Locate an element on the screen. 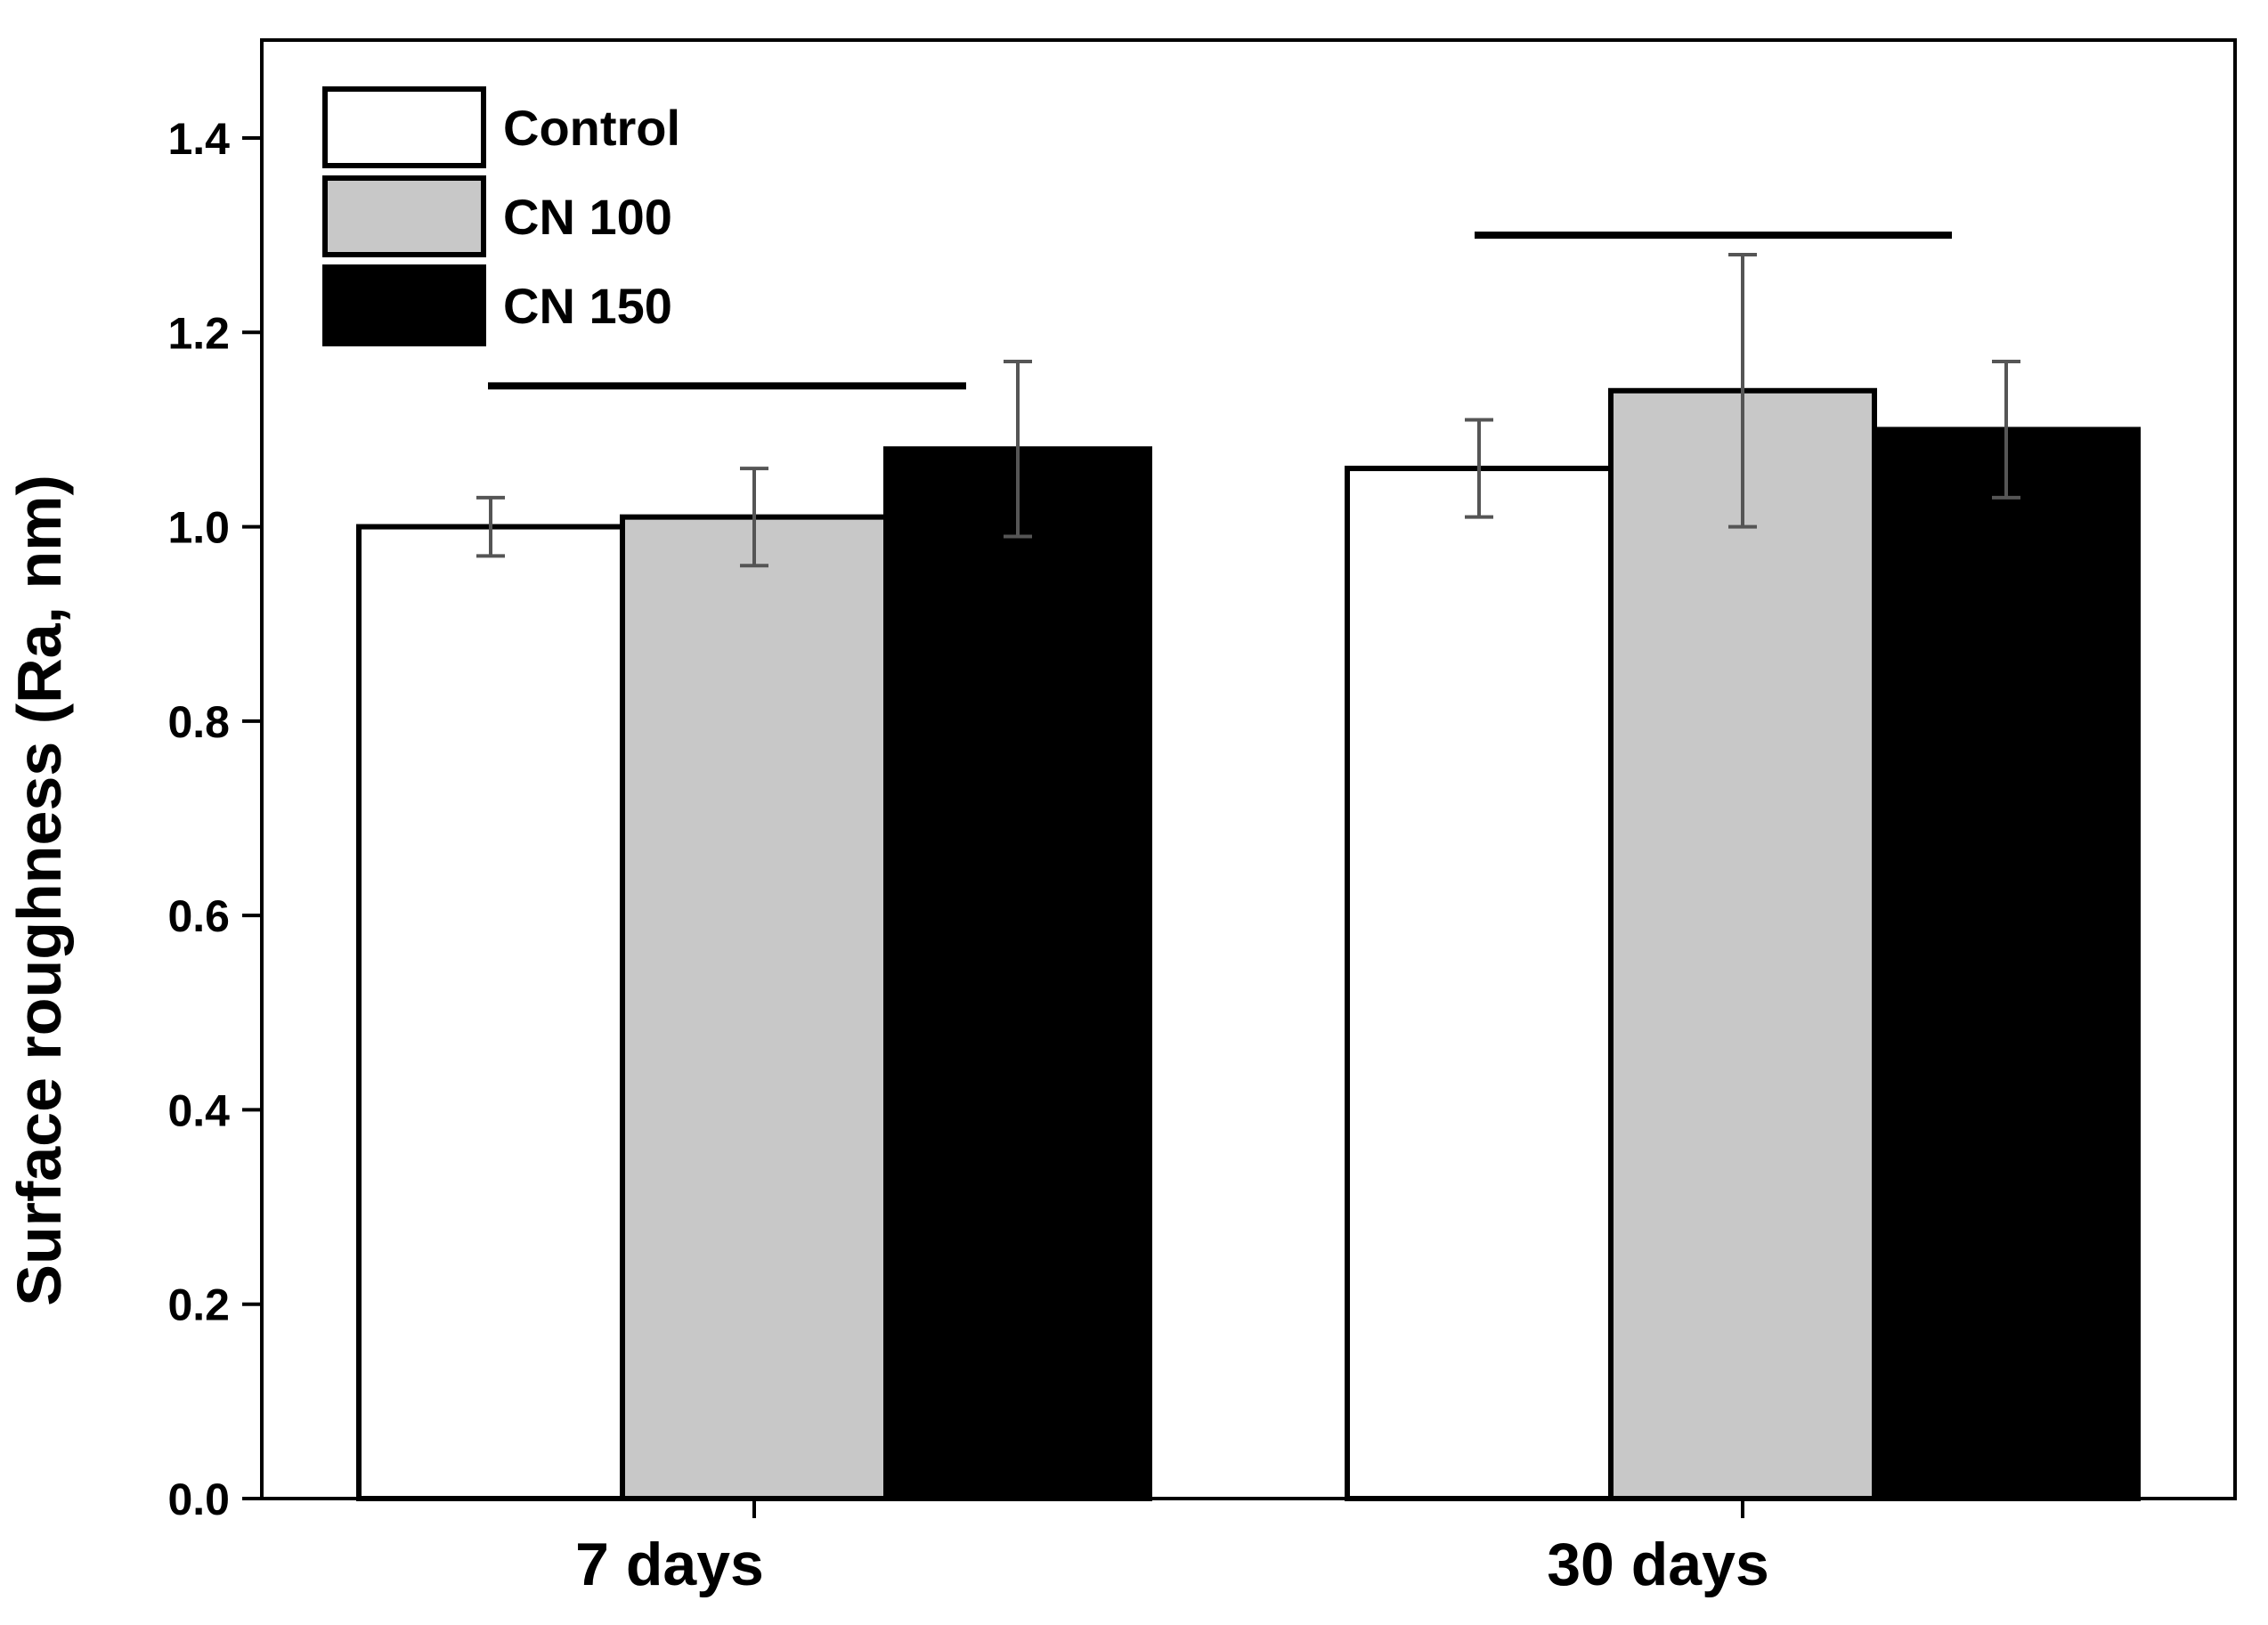 Image resolution: width=2268 pixels, height=1625 pixels. bar-cn-100-7-days is located at coordinates (754, 1008).